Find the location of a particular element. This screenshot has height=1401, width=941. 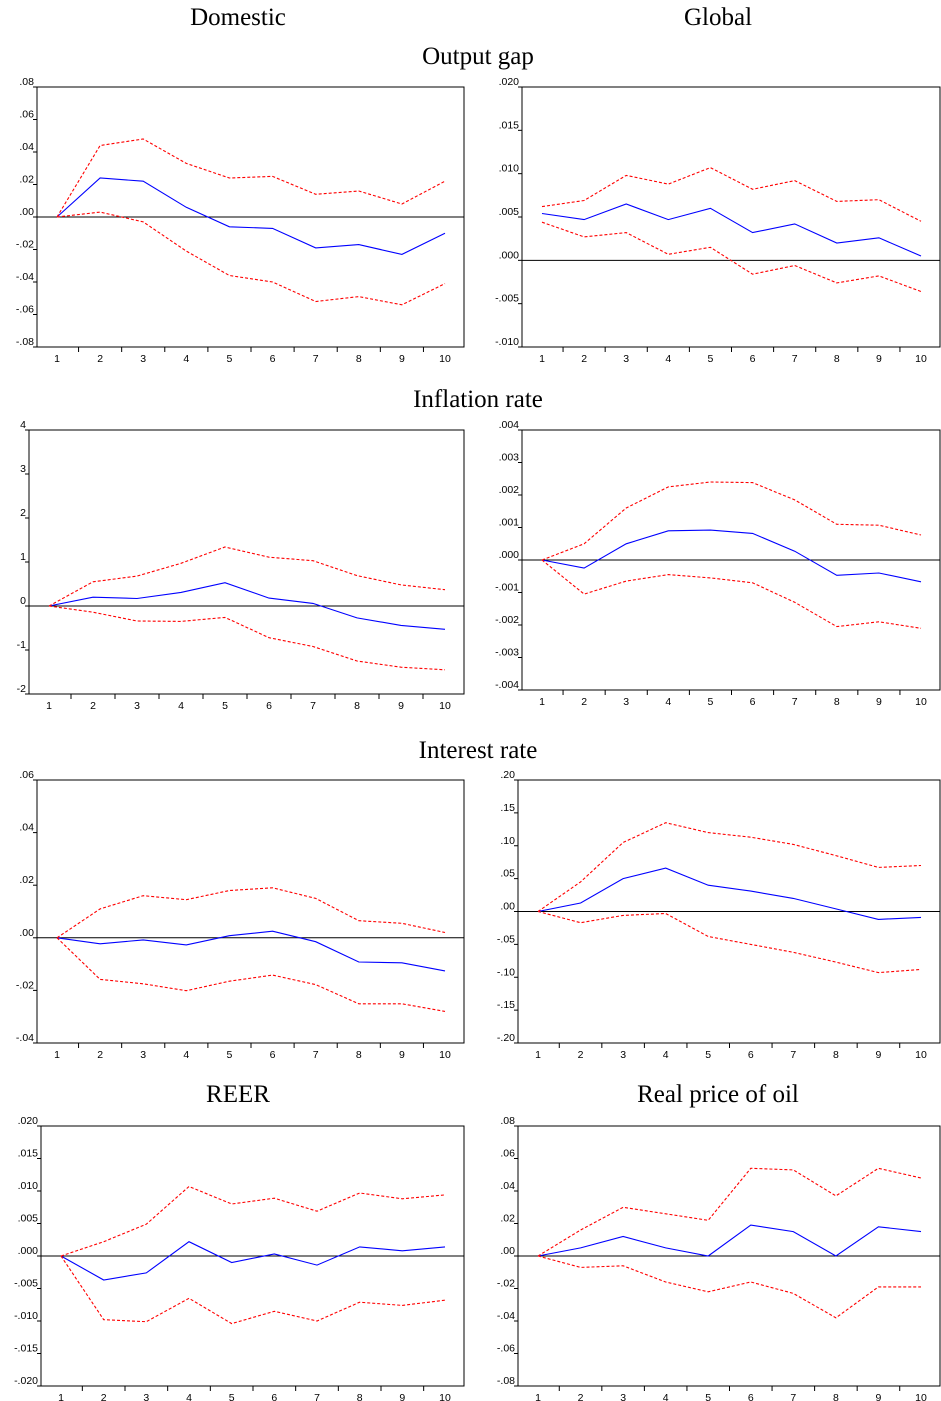

y-tick-label: -.001 is located at coordinates (507, 588).